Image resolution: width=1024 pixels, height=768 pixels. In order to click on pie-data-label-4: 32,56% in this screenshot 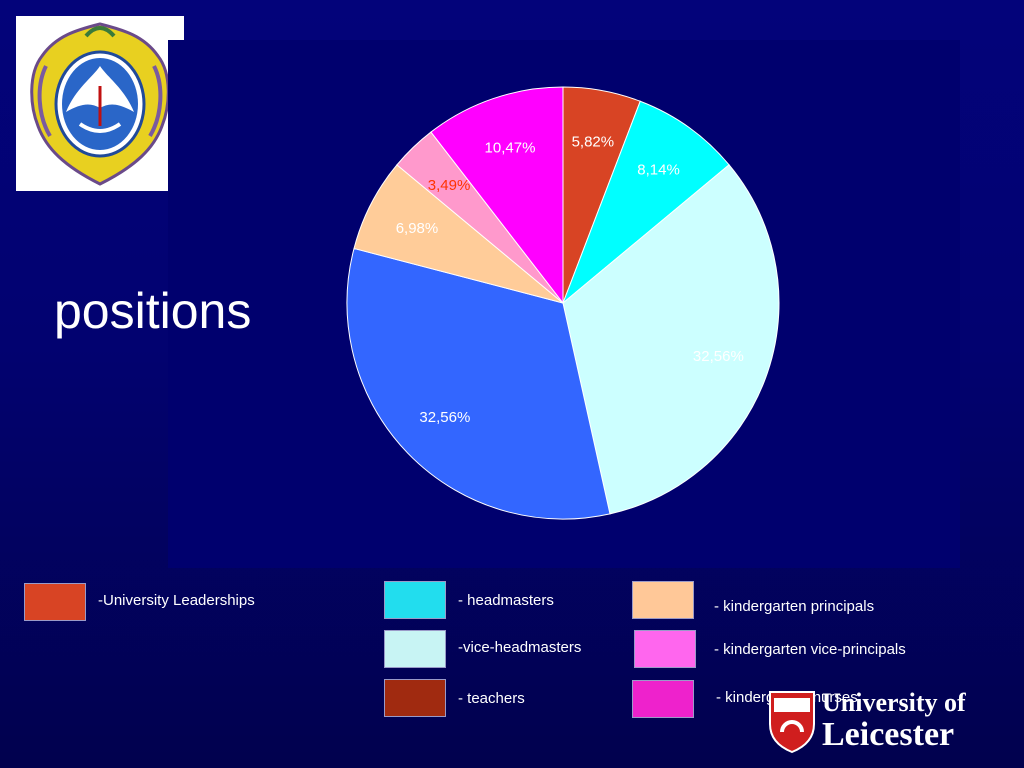, I will do `click(444, 417)`.